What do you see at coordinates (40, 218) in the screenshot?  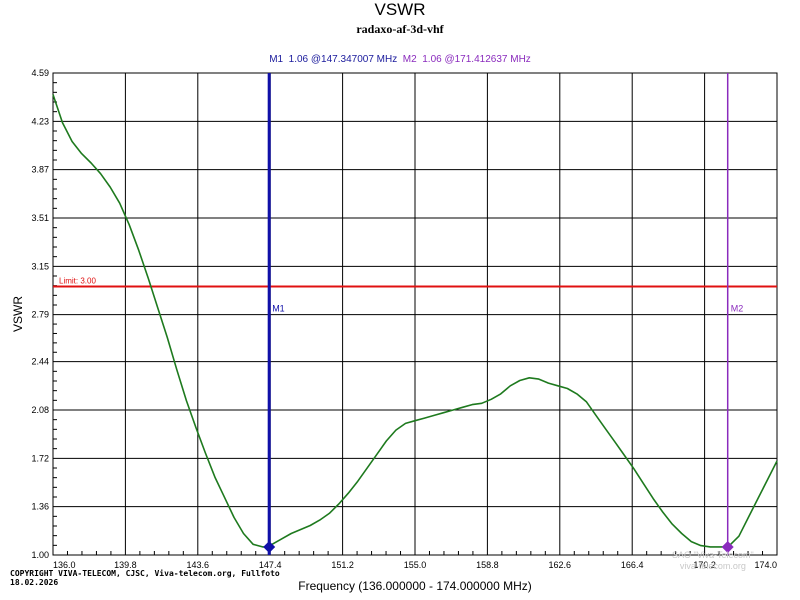 I see `y-tick-label: 3.51` at bounding box center [40, 218].